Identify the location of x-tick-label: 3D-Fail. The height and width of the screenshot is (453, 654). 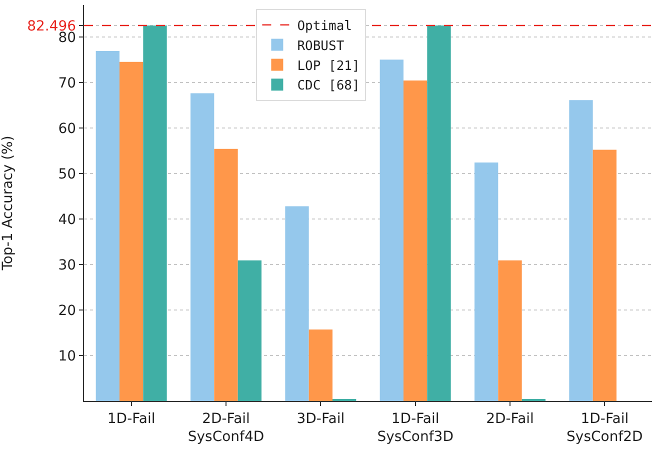
(320, 418).